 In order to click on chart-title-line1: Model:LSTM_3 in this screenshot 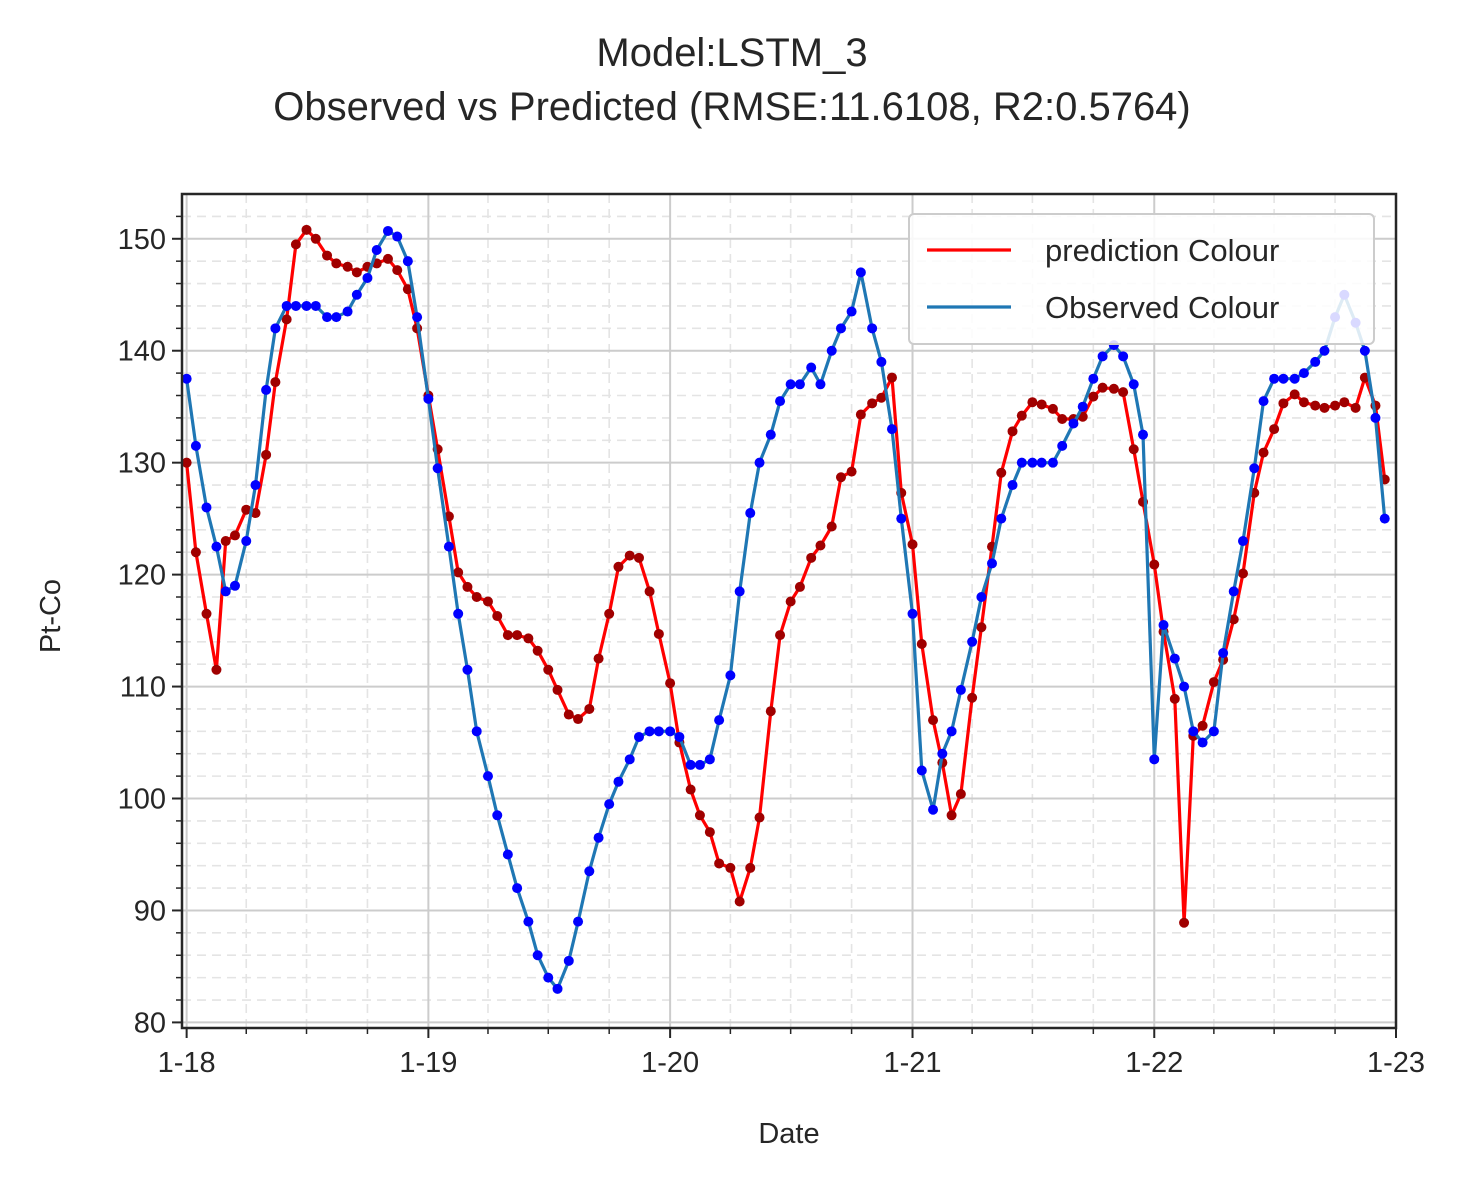, I will do `click(731, 53)`.